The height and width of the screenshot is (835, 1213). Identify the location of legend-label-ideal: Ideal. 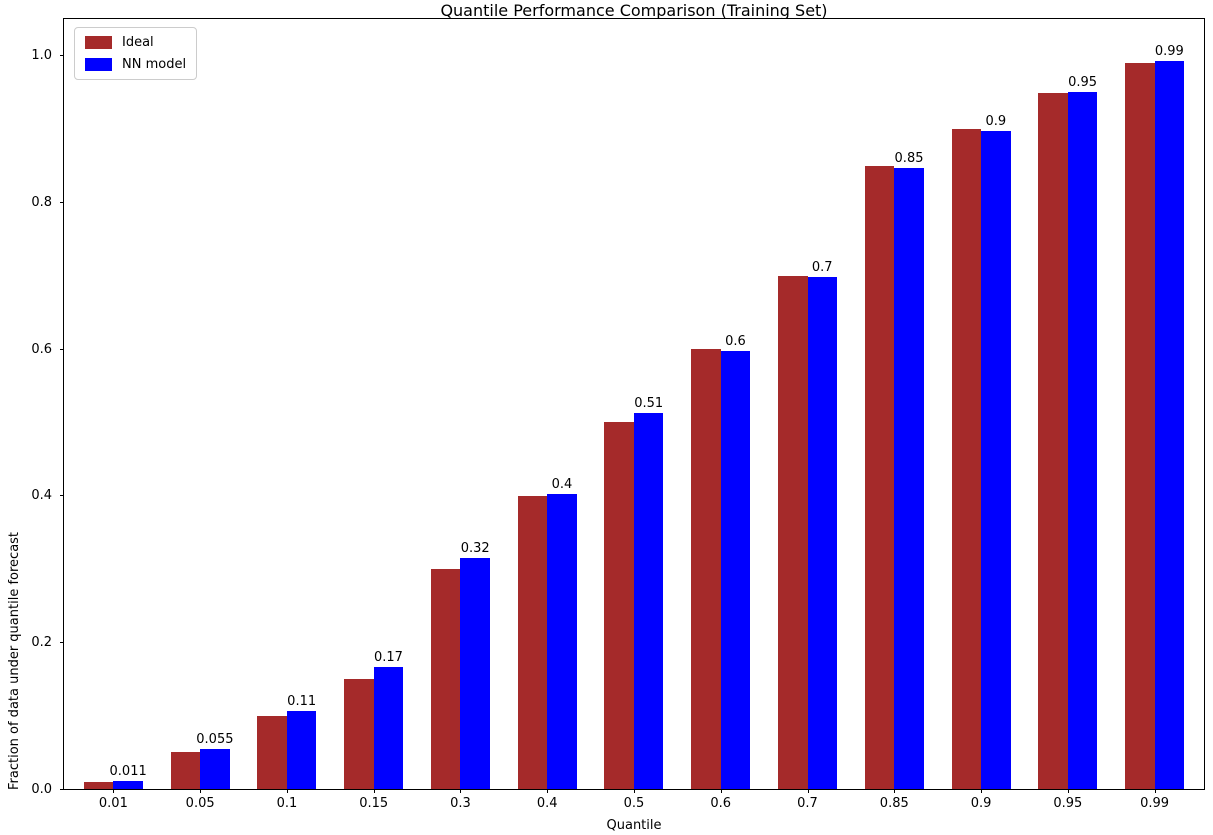
(138, 42).